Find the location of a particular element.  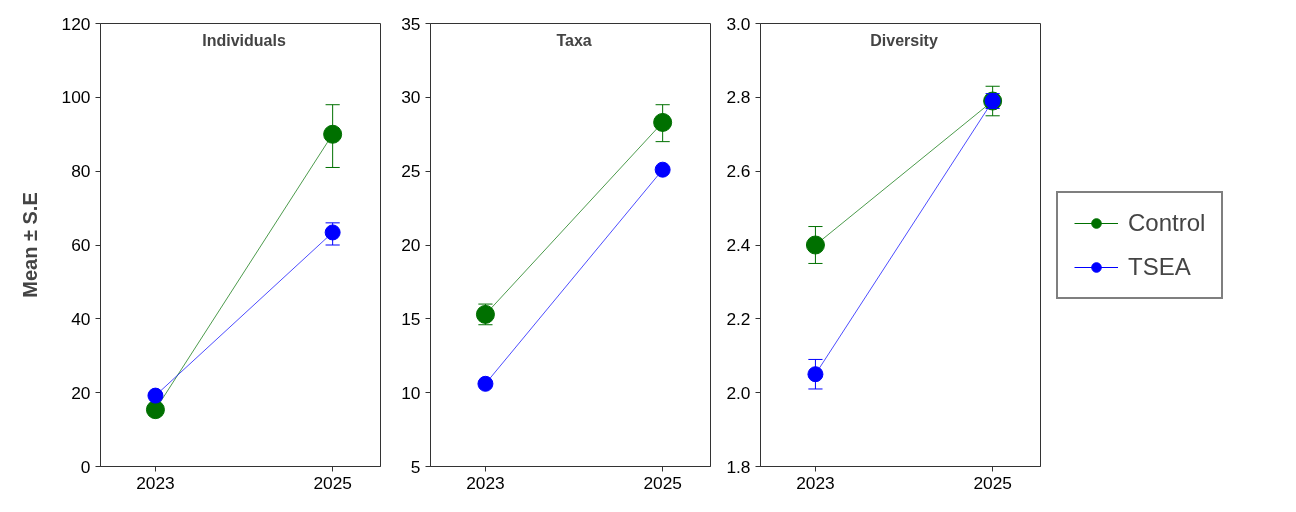

y-tick-label: 2.2 is located at coordinates (738, 318).